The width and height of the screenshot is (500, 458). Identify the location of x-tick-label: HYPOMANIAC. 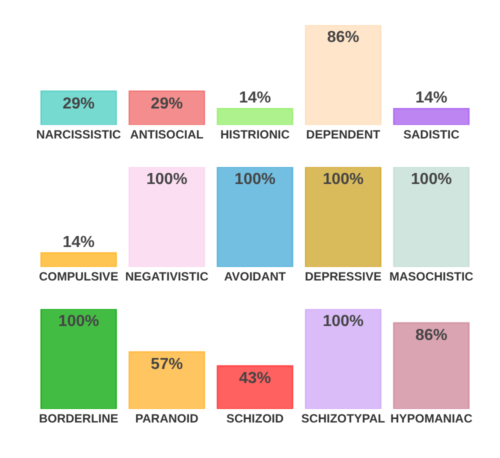
(431, 419).